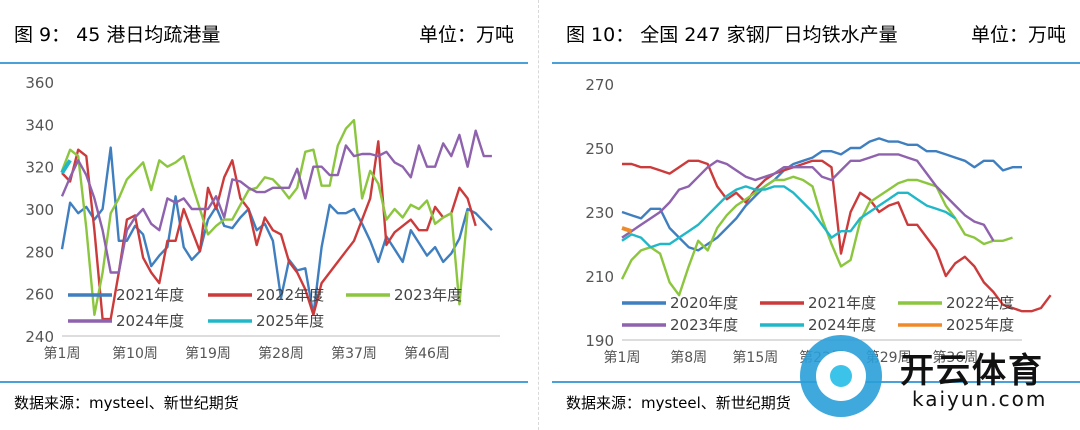  What do you see at coordinates (755, 357) in the screenshot?
I see `x-tick-label: 第15周` at bounding box center [755, 357].